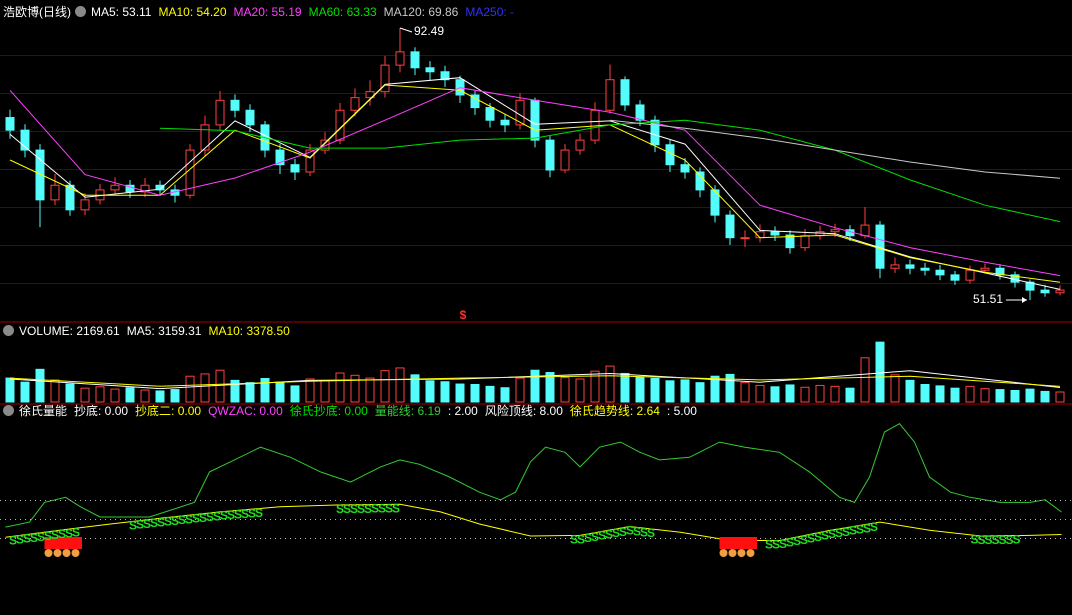 The width and height of the screenshot is (1072, 615). What do you see at coordinates (267, 12) in the screenshot?
I see `legend-entry: MA20: 55.19` at bounding box center [267, 12].